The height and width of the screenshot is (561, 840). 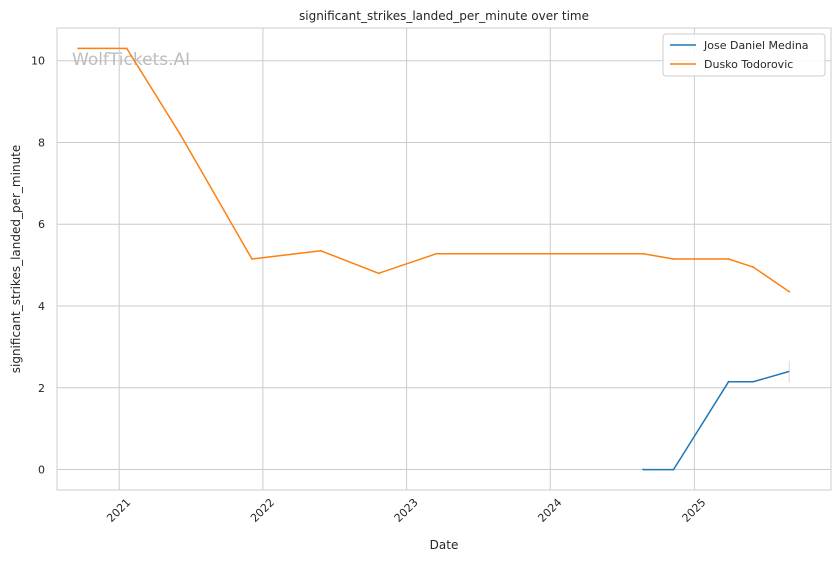 I want to click on y-tick-label: 10, so click(x=38, y=61).